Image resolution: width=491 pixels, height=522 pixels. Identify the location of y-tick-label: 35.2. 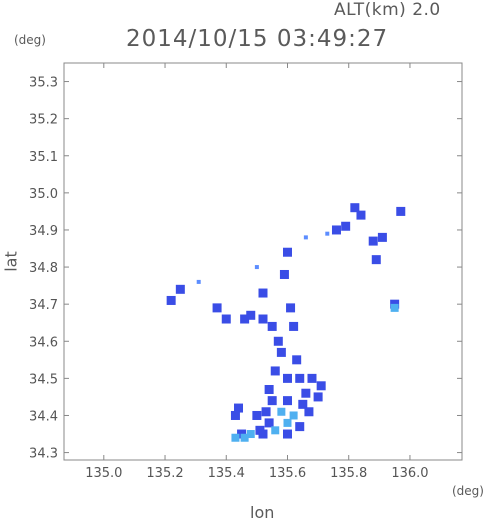
(43, 120).